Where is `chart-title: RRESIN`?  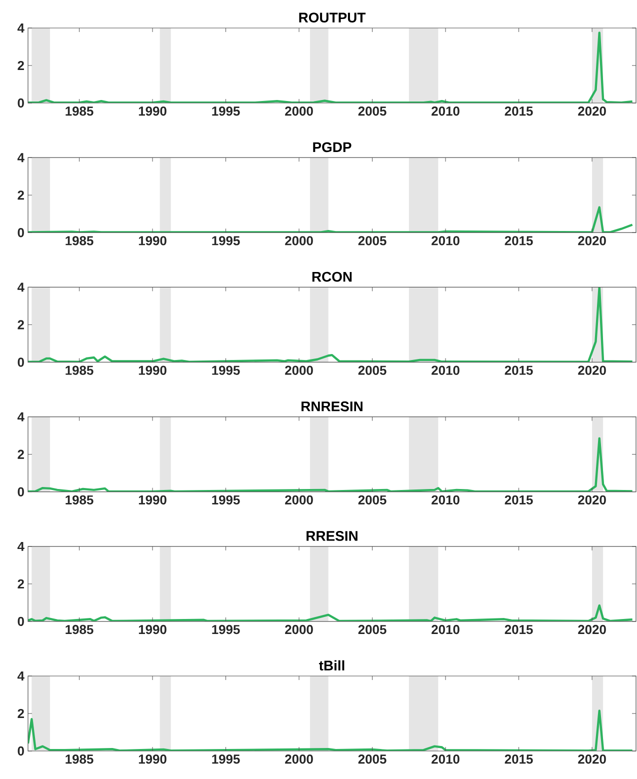 chart-title: RRESIN is located at coordinates (332, 536).